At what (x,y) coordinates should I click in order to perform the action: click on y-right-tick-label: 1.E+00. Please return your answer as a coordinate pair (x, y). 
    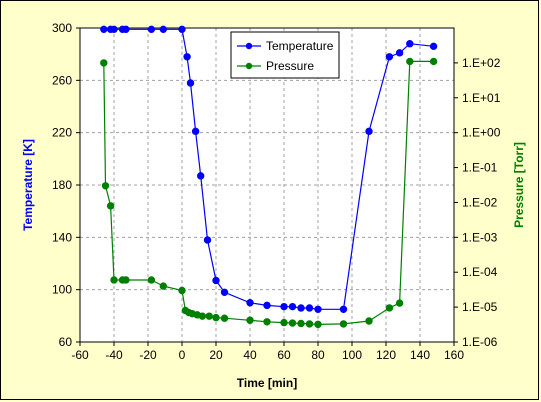
    Looking at the image, I should click on (481, 133).